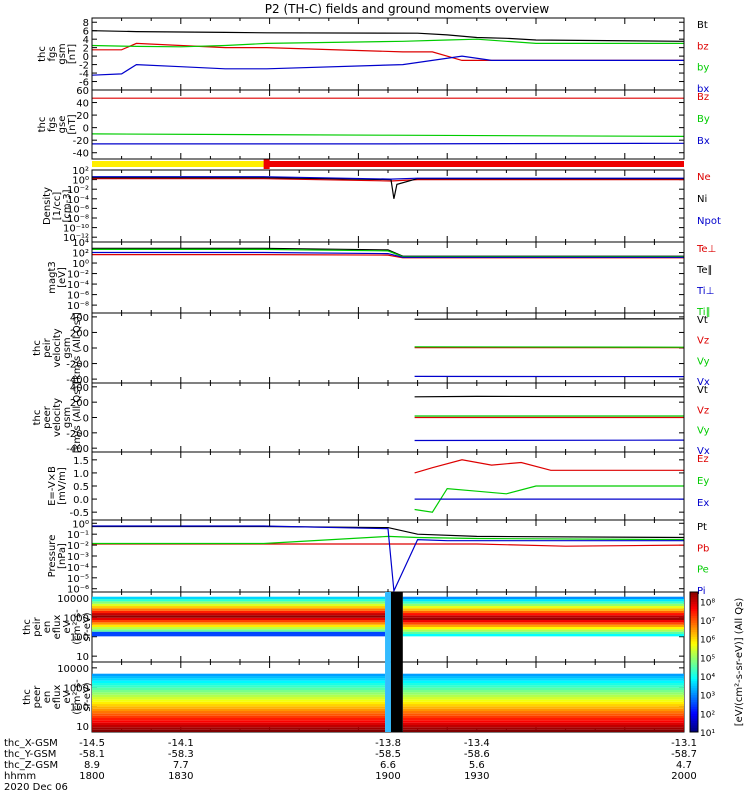 This screenshot has width=750, height=800. What do you see at coordinates (388, 559) in the screenshot?
I see `series-Pi` at bounding box center [388, 559].